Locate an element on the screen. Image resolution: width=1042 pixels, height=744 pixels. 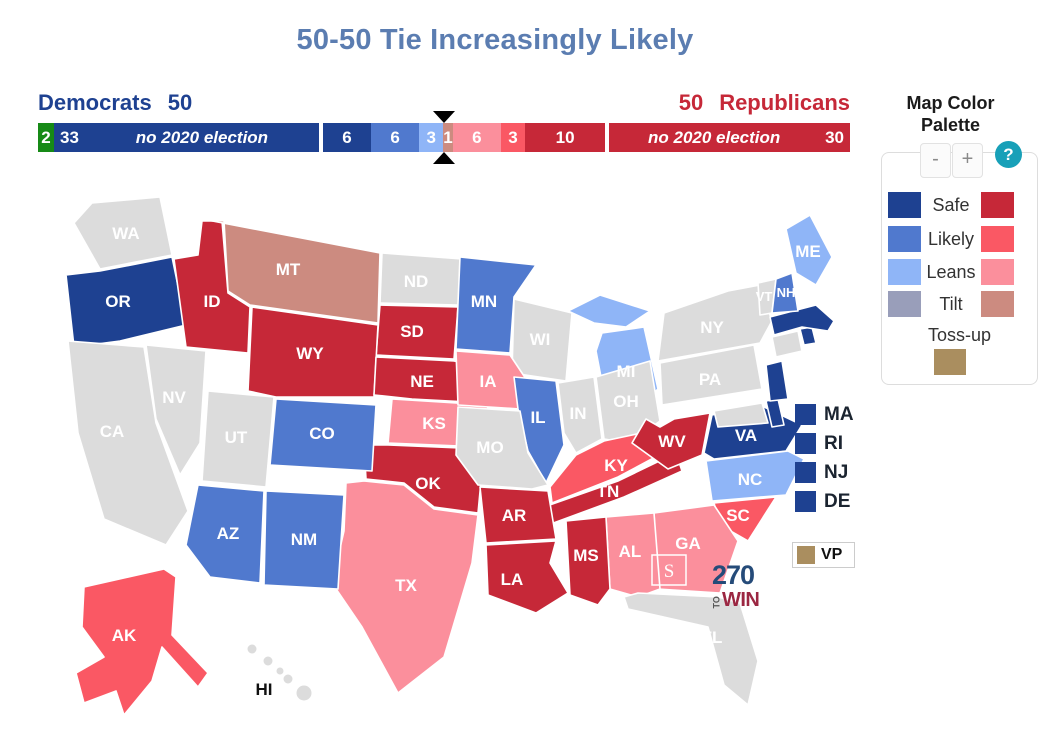
state-label-ok: OK is located at coordinates (428, 483).